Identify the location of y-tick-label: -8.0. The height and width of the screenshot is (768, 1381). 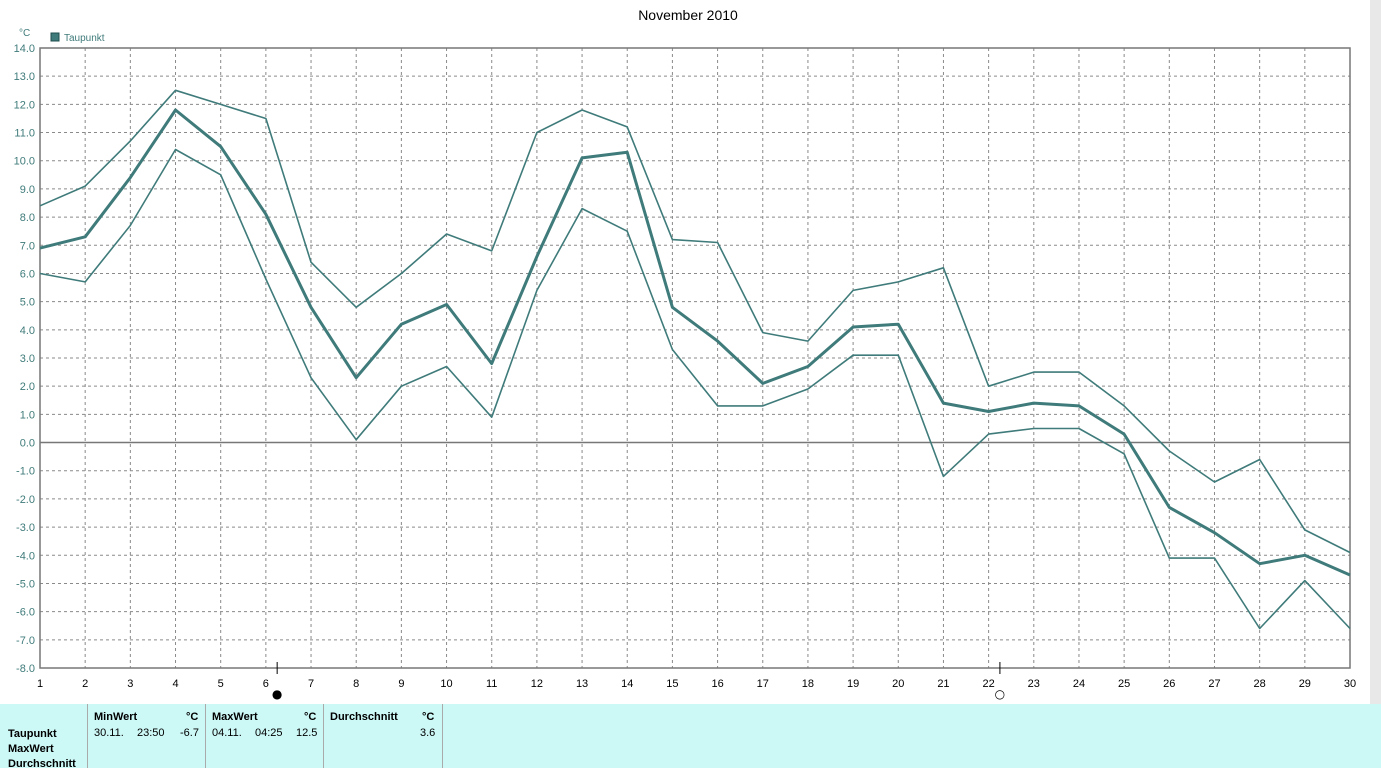
(25, 669).